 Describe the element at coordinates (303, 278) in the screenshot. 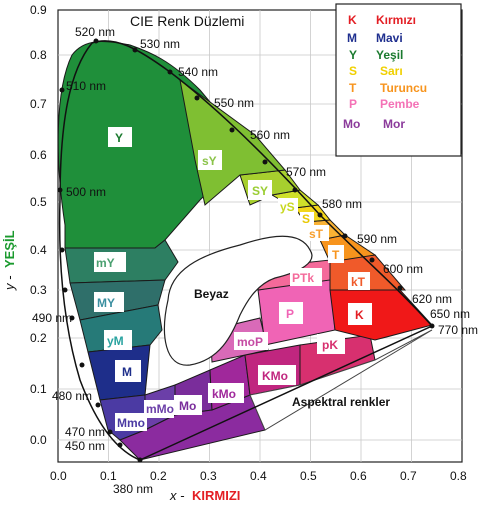

I see `region-label-PTk: PTk` at that location.